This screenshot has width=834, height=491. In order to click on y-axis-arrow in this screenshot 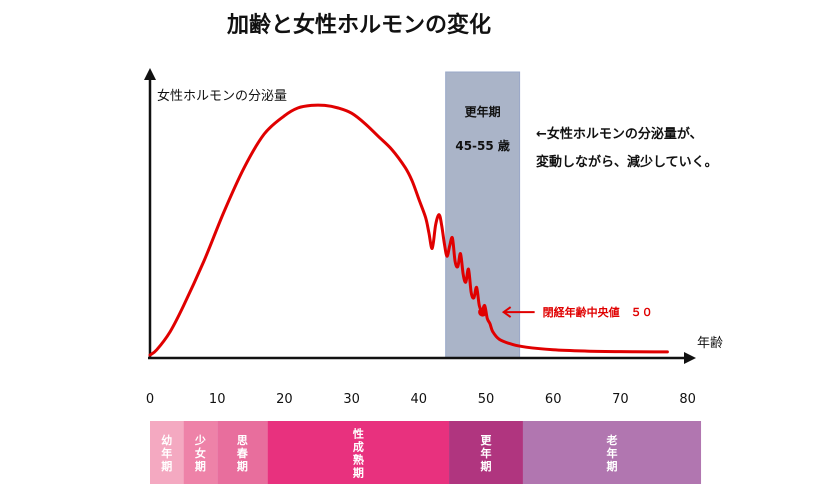, I will do `click(150, 74)`.